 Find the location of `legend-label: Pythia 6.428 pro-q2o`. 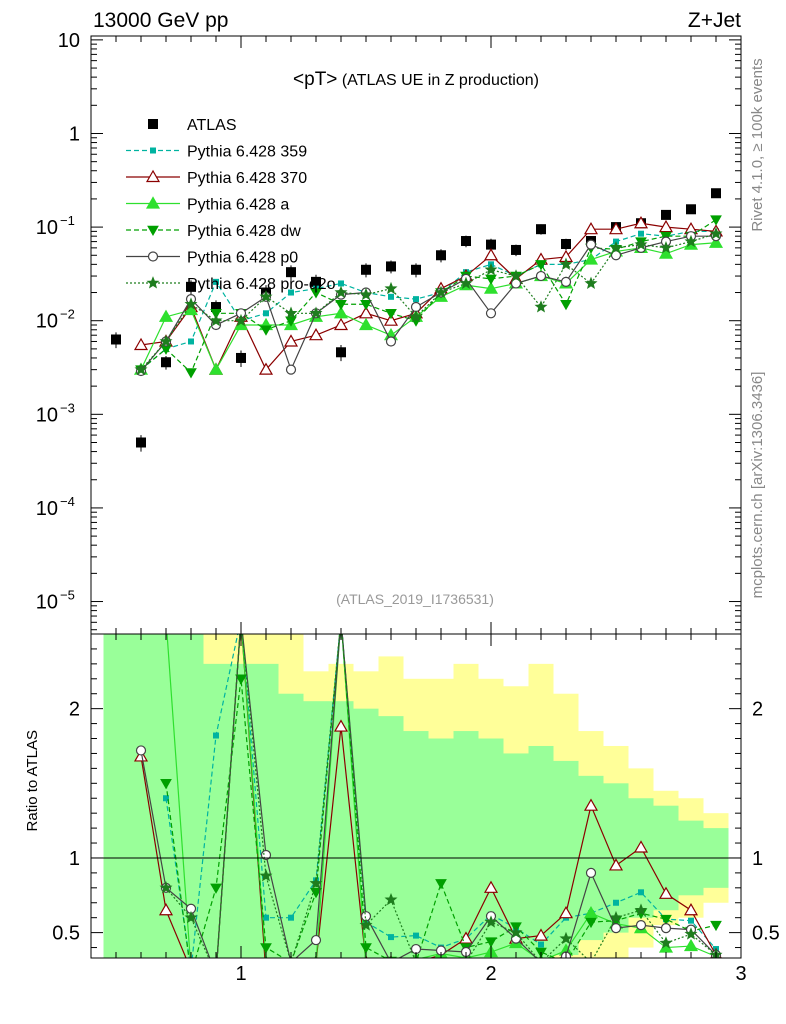

legend-label: Pythia 6.428 pro-q2o is located at coordinates (261, 284).